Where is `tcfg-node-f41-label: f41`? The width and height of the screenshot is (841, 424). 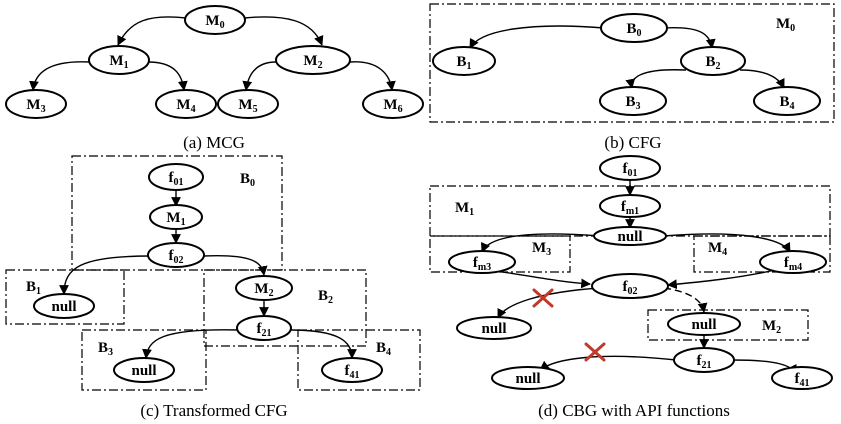 tcfg-node-f41-label: f41 is located at coordinates (352, 372).